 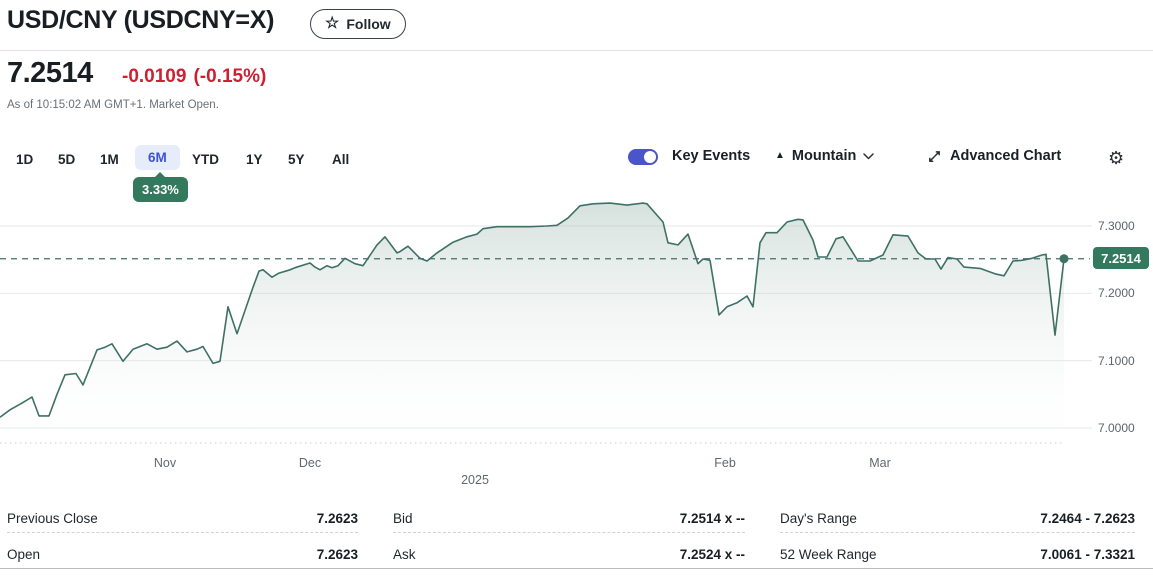 What do you see at coordinates (340, 159) in the screenshot?
I see `range-tab-all: All` at bounding box center [340, 159].